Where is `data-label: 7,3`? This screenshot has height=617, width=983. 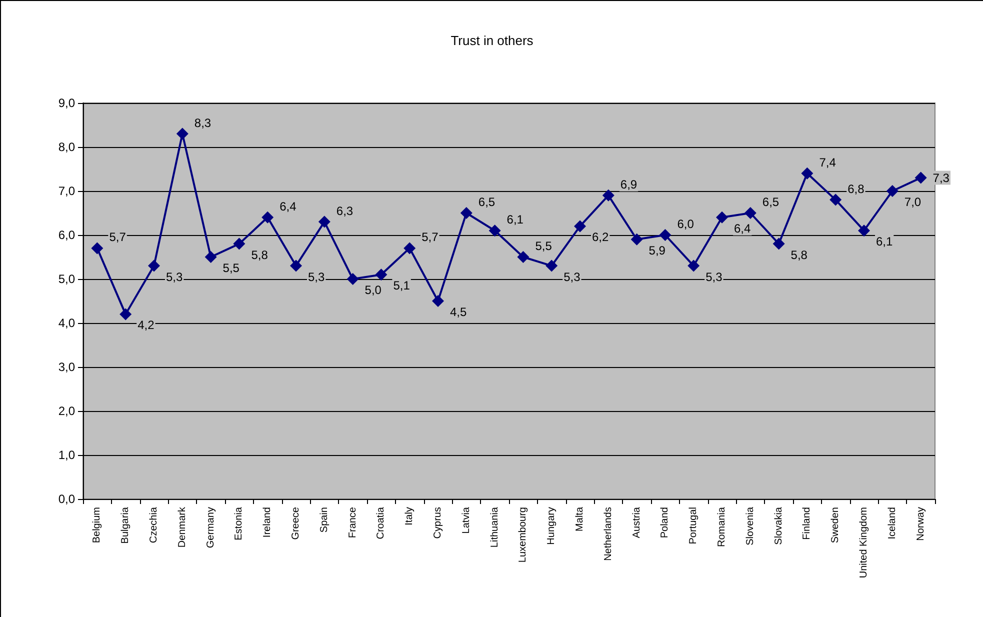 data-label: 7,3 is located at coordinates (941, 177).